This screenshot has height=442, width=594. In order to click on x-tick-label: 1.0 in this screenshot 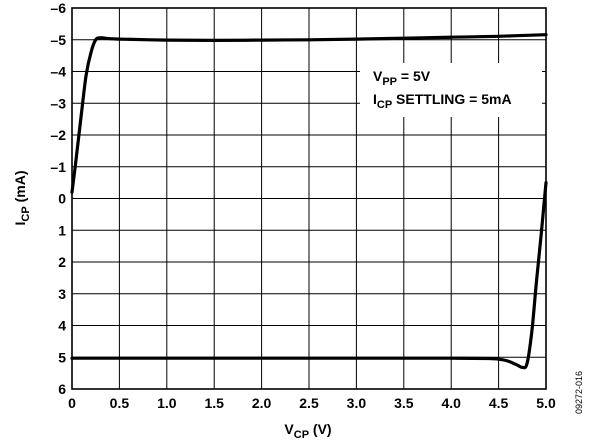, I will do `click(167, 403)`.